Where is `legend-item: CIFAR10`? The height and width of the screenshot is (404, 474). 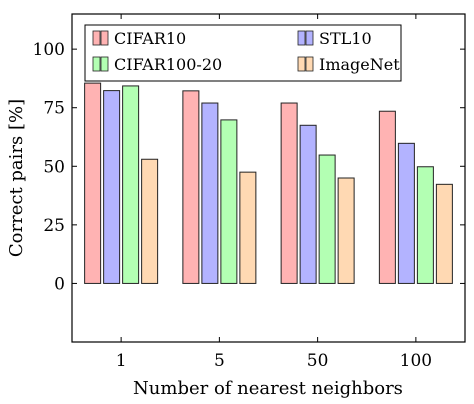
legend-item: CIFAR10 is located at coordinates (139, 38).